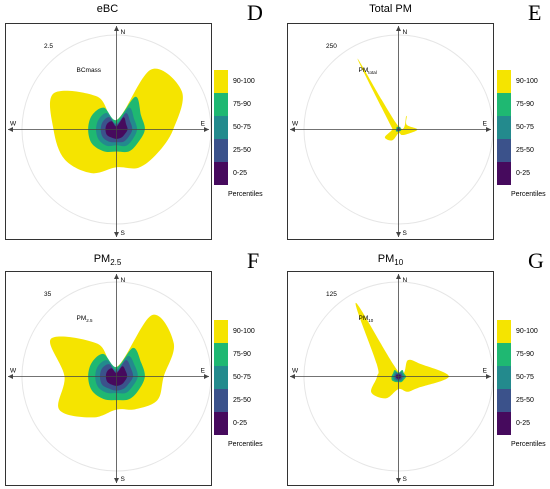 The width and height of the screenshot is (550, 489). I want to click on inner-variable-label: PM2.5, so click(85, 319).